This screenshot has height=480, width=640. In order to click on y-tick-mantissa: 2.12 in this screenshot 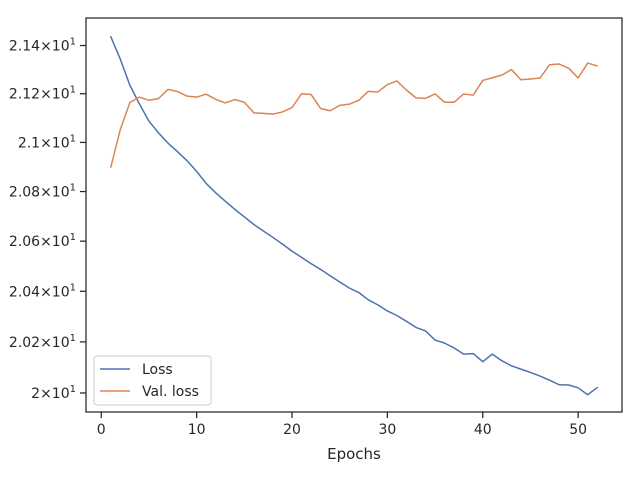, I will do `click(24, 95)`.